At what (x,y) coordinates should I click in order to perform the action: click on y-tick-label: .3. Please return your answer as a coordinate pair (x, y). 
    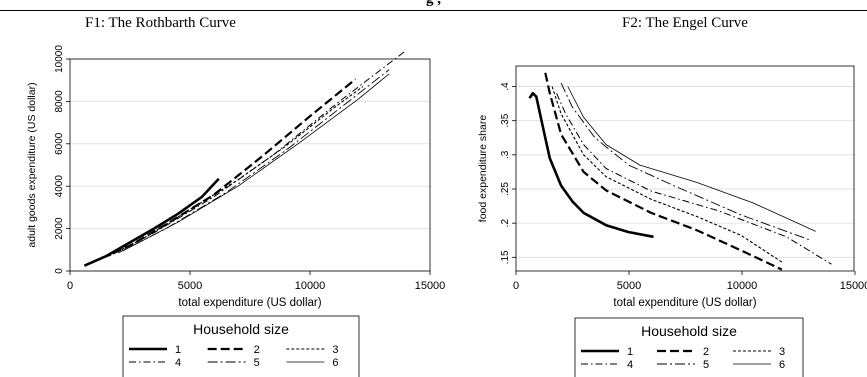
    Looking at the image, I should click on (505, 154).